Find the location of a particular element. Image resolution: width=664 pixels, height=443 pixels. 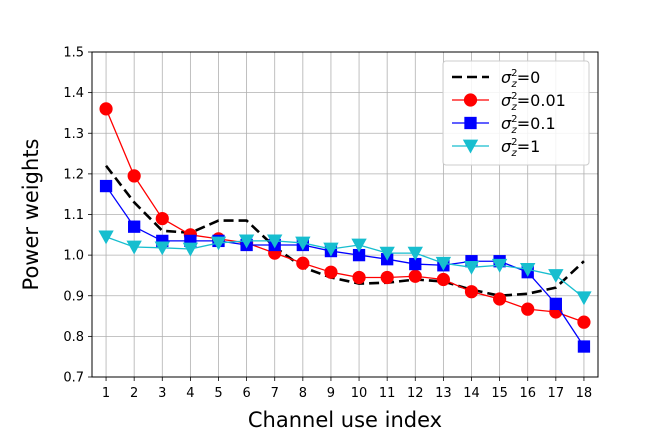

x-tick-label: 14 is located at coordinates (471, 393).